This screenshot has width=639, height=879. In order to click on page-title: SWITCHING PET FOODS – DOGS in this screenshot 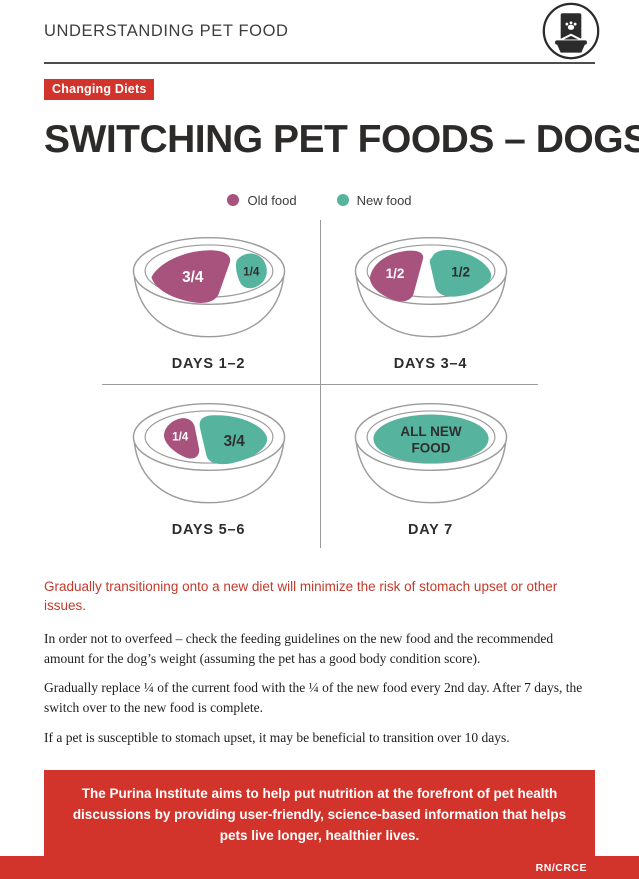, I will do `click(341, 139)`.